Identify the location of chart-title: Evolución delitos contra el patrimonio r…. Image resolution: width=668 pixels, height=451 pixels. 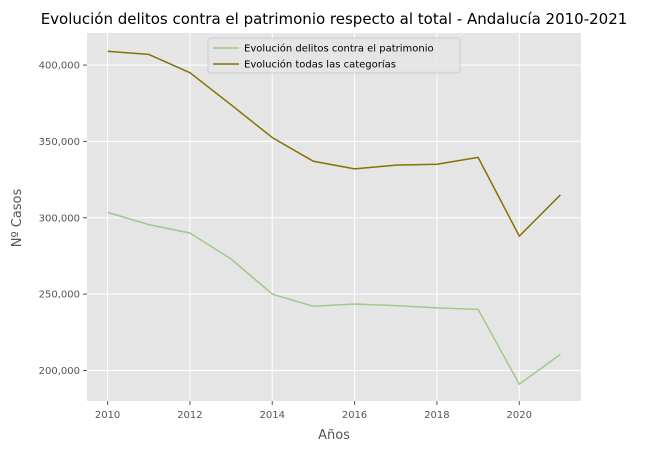
(334, 19).